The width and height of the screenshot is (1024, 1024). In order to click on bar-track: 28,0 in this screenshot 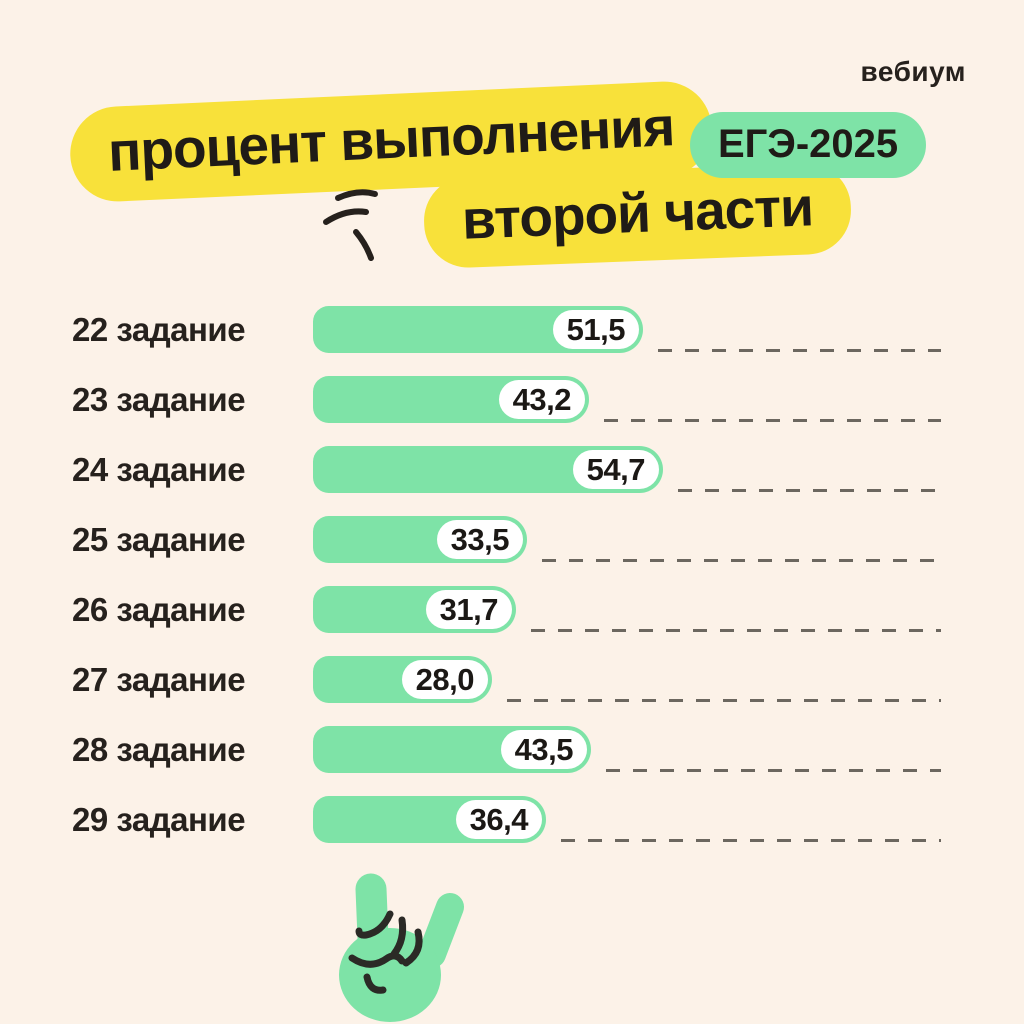, I will do `click(627, 679)`.